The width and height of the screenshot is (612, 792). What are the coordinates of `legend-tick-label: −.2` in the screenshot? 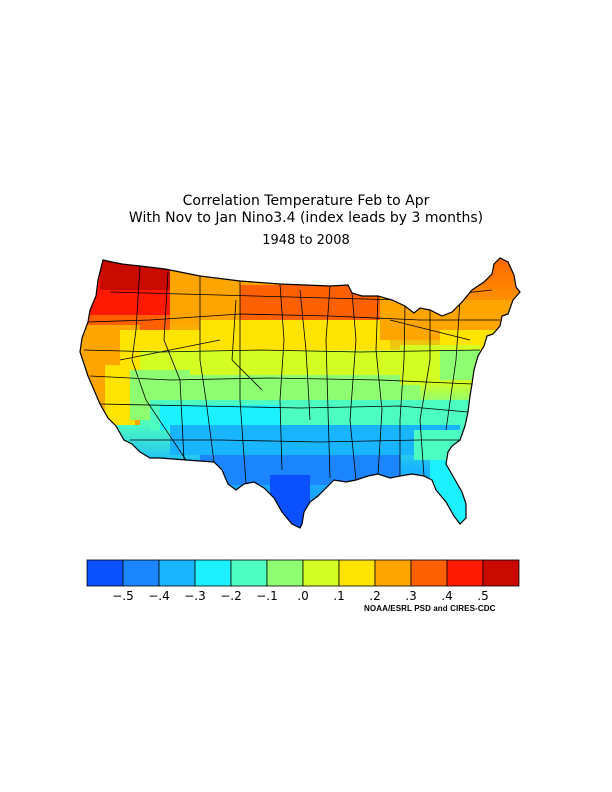 It's located at (231, 596).